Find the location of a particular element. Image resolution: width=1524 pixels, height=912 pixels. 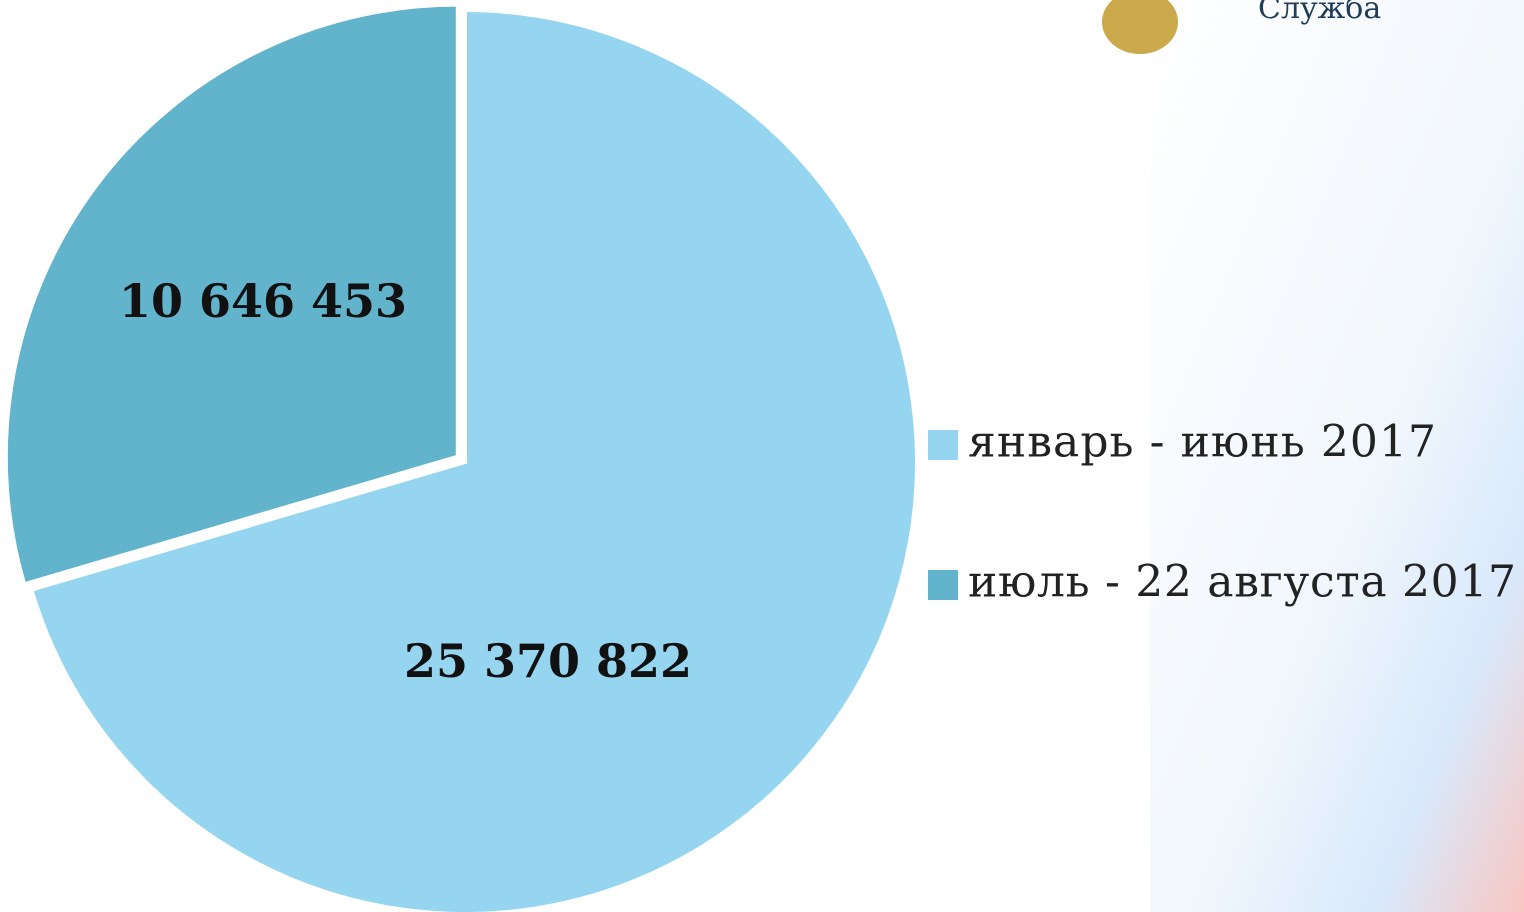

legend-label: январь - июнь 2017 is located at coordinates (1202, 442).